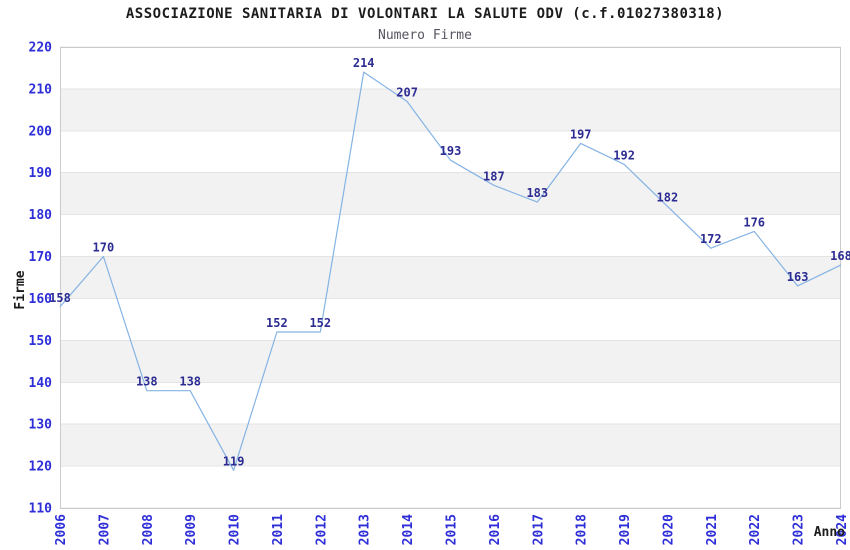 This screenshot has width=850, height=550. Describe the element at coordinates (711, 239) in the screenshot. I see `point-label: 172` at that location.